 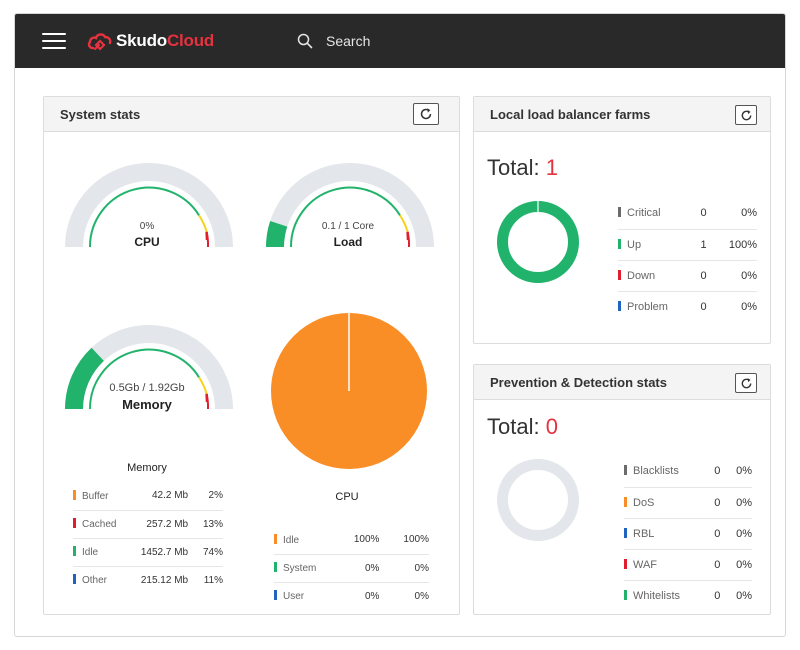 I want to click on table-row: Cached 257.2 Mb 13%, so click(x=148, y=524).